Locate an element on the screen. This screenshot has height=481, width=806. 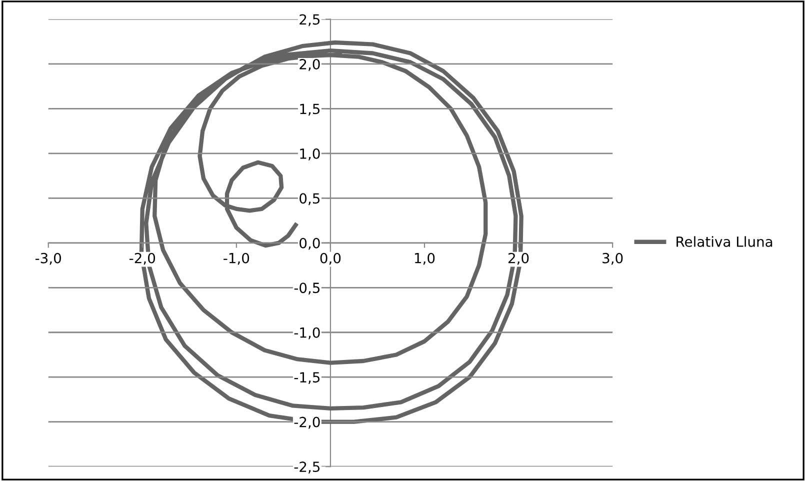
y-tick-label: 0,0 is located at coordinates (310, 244).